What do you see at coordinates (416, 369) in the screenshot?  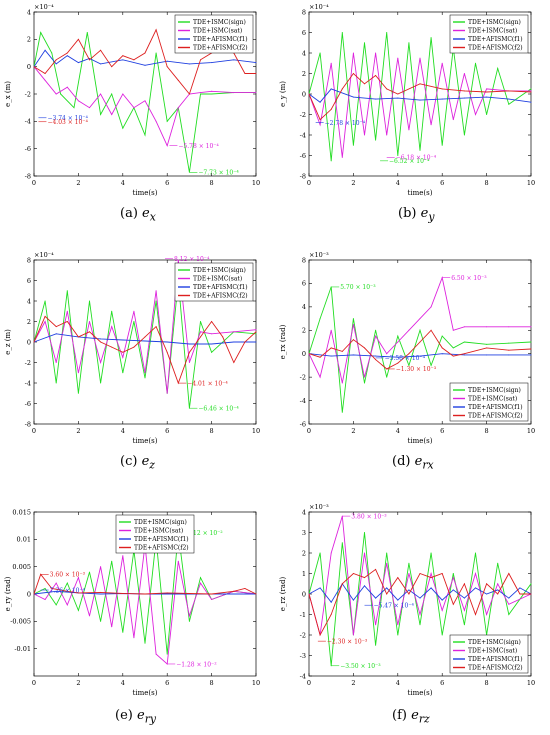 I see `annotation-label: −1.30 × 10⁻³` at bounding box center [416, 369].